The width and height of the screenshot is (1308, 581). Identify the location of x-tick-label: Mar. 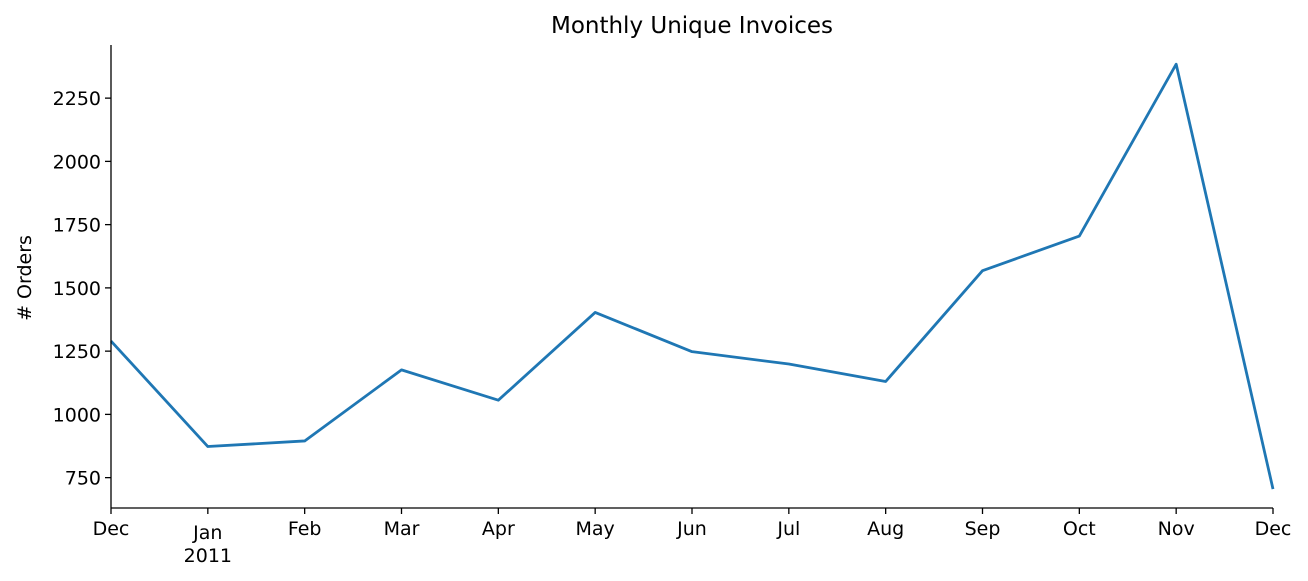
(402, 529).